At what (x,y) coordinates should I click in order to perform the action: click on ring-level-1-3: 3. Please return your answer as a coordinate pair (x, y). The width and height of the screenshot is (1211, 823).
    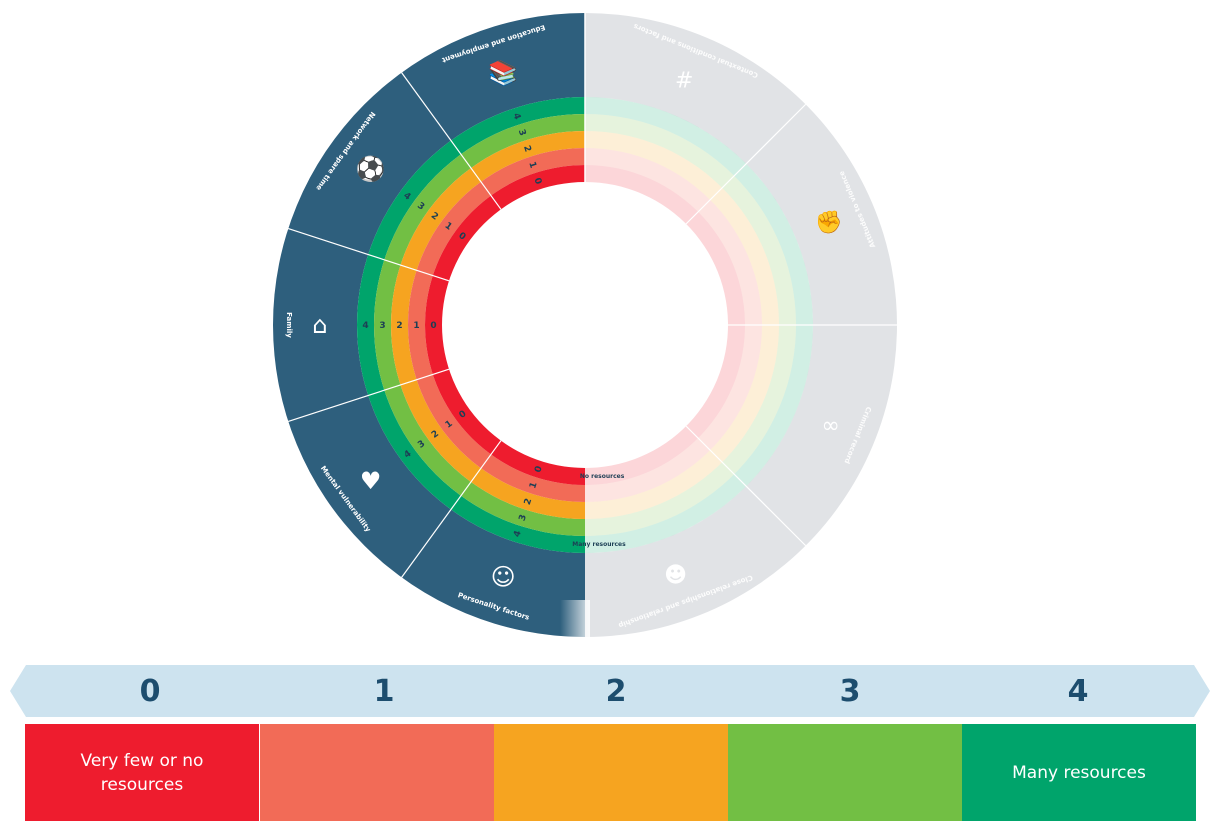
    Looking at the image, I should click on (420, 207).